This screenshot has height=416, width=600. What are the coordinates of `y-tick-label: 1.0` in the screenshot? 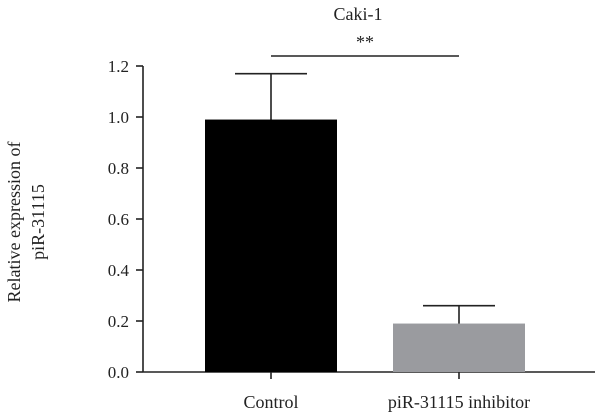 It's located at (118, 117).